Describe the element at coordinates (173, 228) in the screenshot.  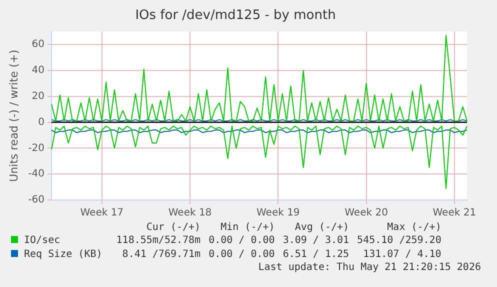
I see `text: Cur (-/+)` at that location.